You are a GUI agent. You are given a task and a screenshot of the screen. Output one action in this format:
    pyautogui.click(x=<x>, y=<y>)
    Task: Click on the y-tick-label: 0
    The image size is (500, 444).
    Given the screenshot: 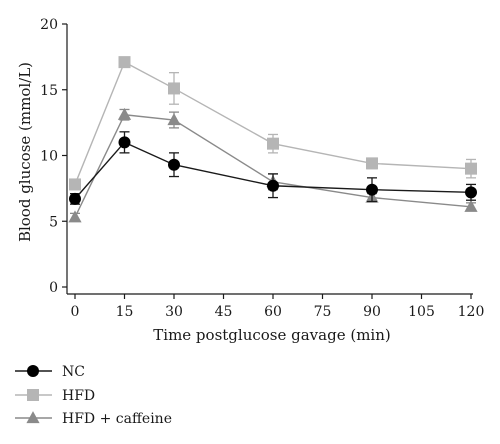 What is the action you would take?
    pyautogui.click(x=53, y=288)
    